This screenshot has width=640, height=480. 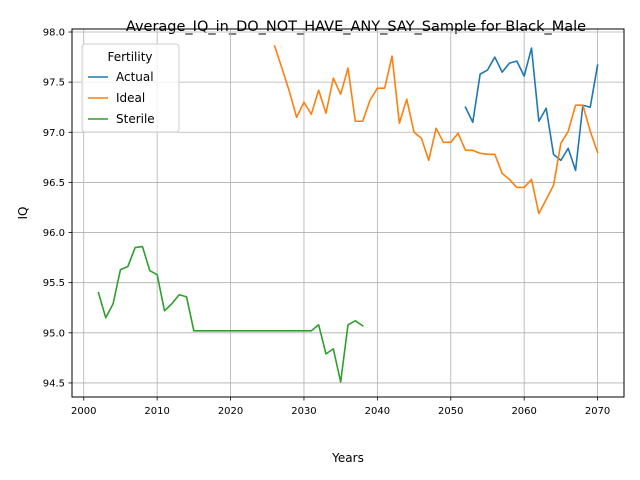 What do you see at coordinates (54, 83) in the screenshot?
I see `y-tick-label: 97.5` at bounding box center [54, 83].